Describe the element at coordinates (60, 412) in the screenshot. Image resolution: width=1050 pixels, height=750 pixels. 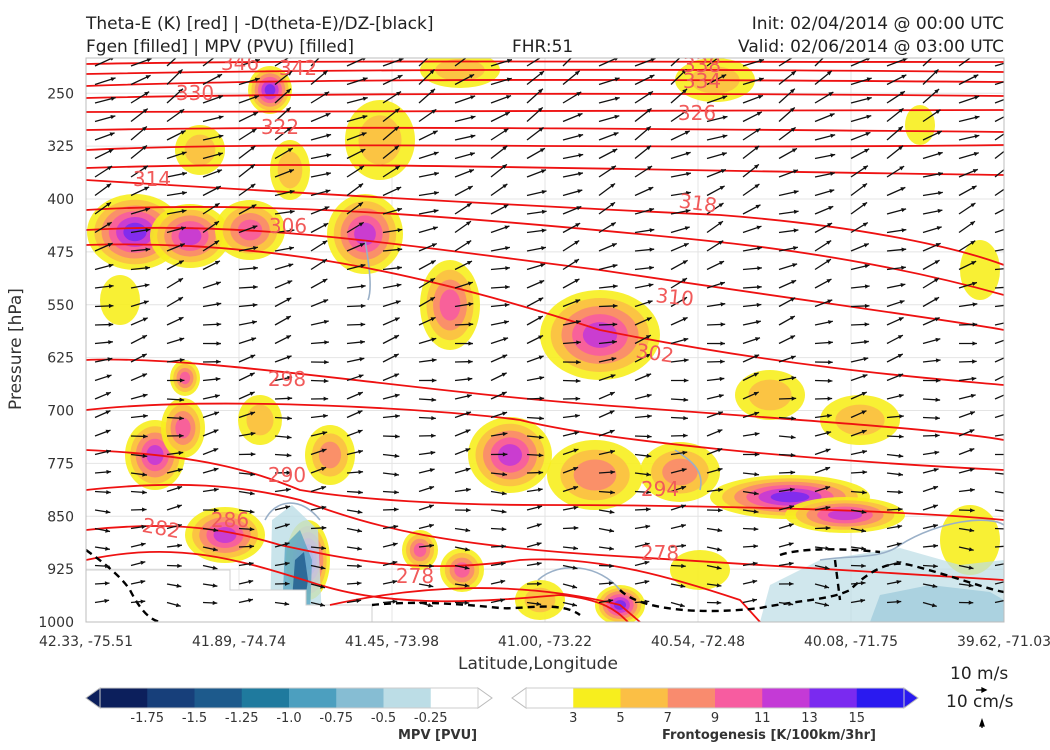
I see `y-tick-label: 700` at that location.